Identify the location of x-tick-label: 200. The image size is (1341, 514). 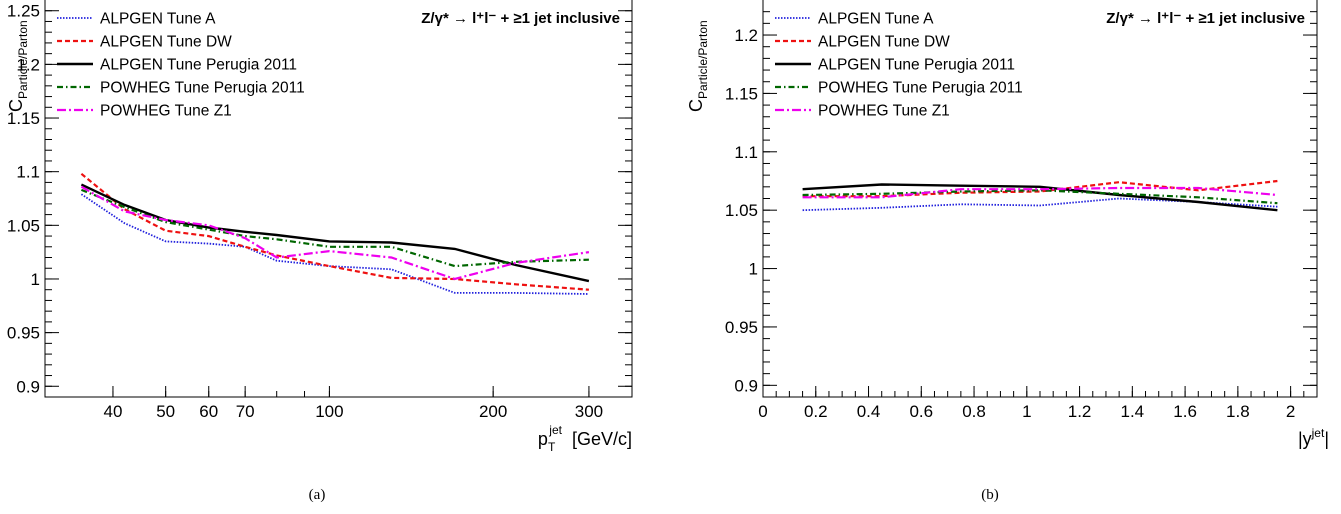
(493, 411).